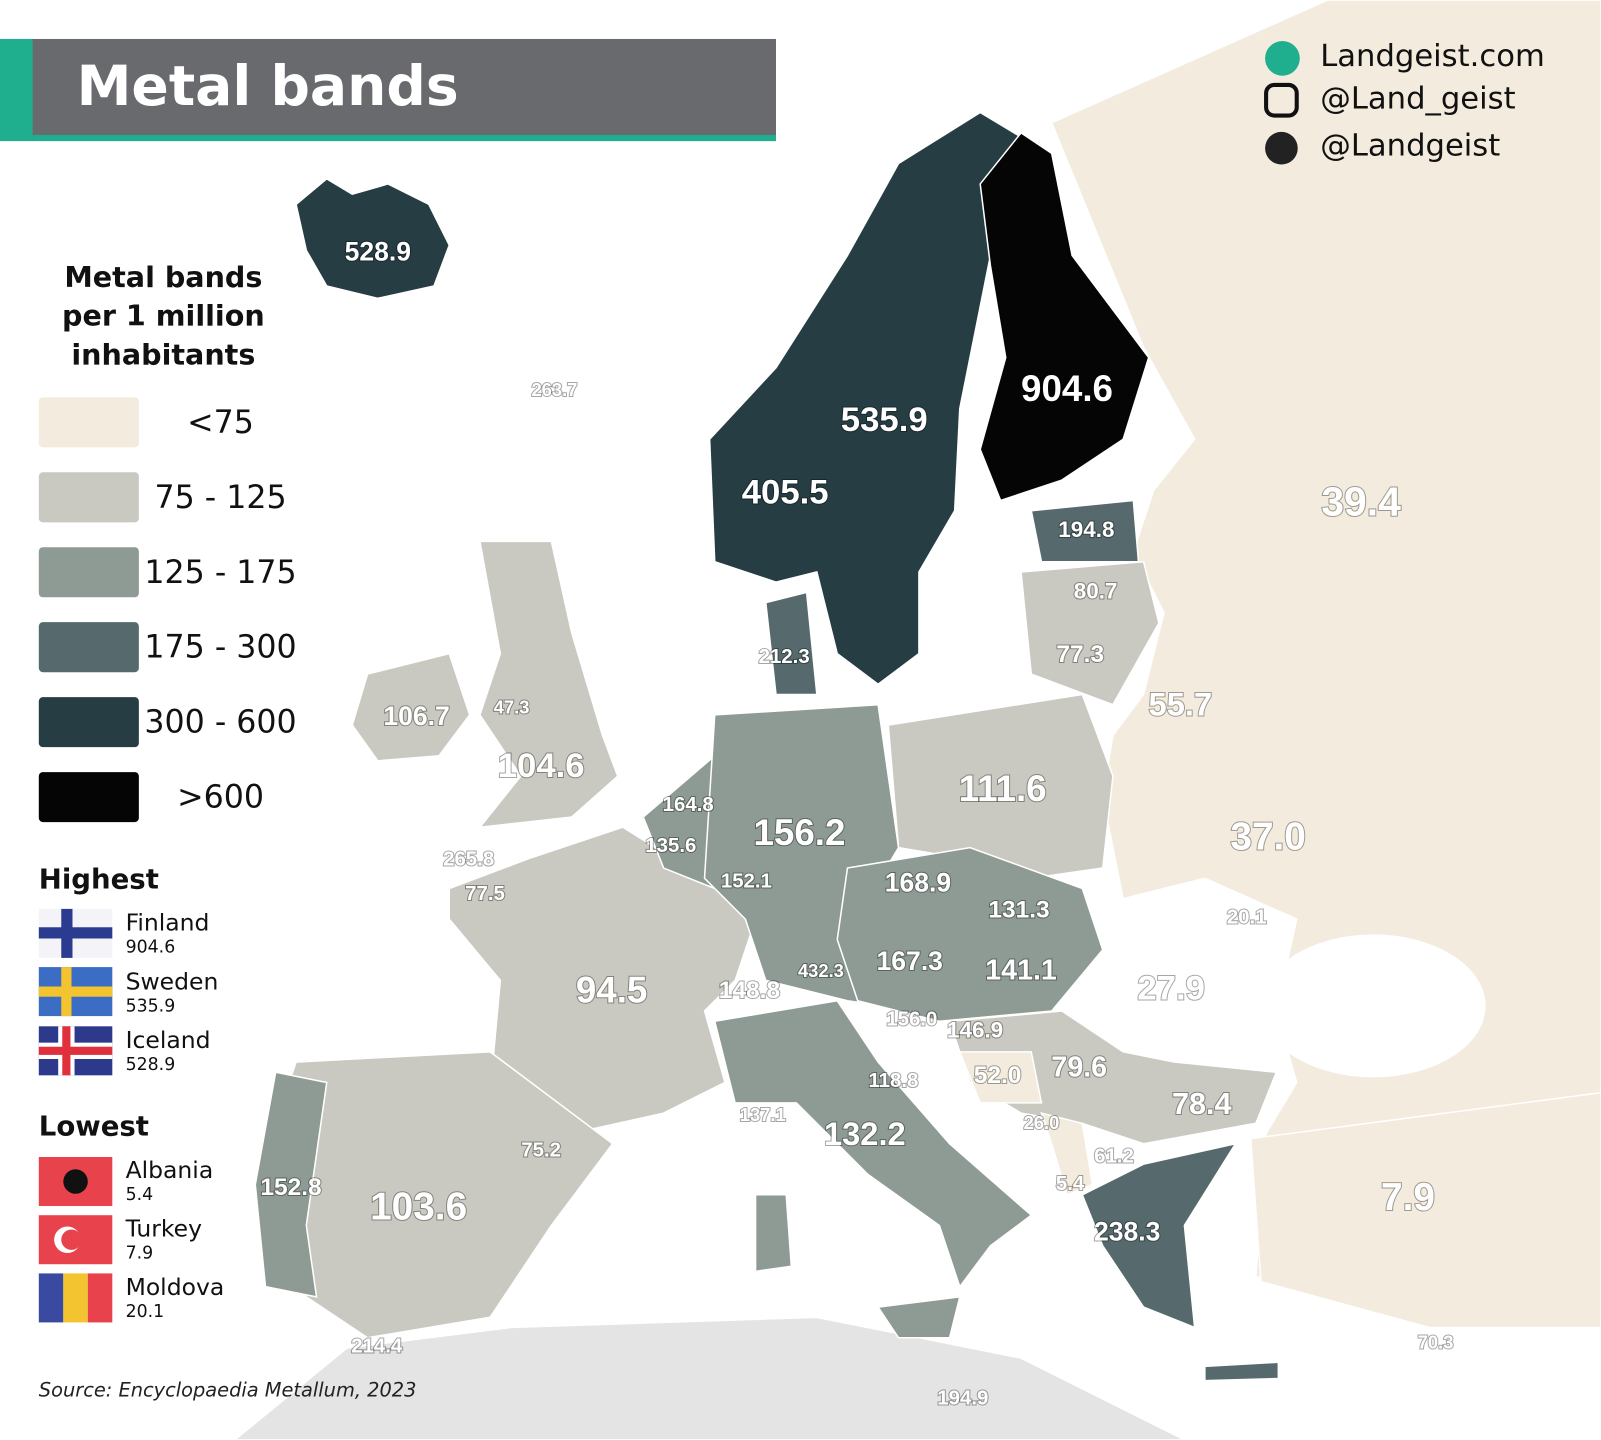 This screenshot has height=1440, width=1601. I want to click on country-value: 141.1, so click(1021, 971).